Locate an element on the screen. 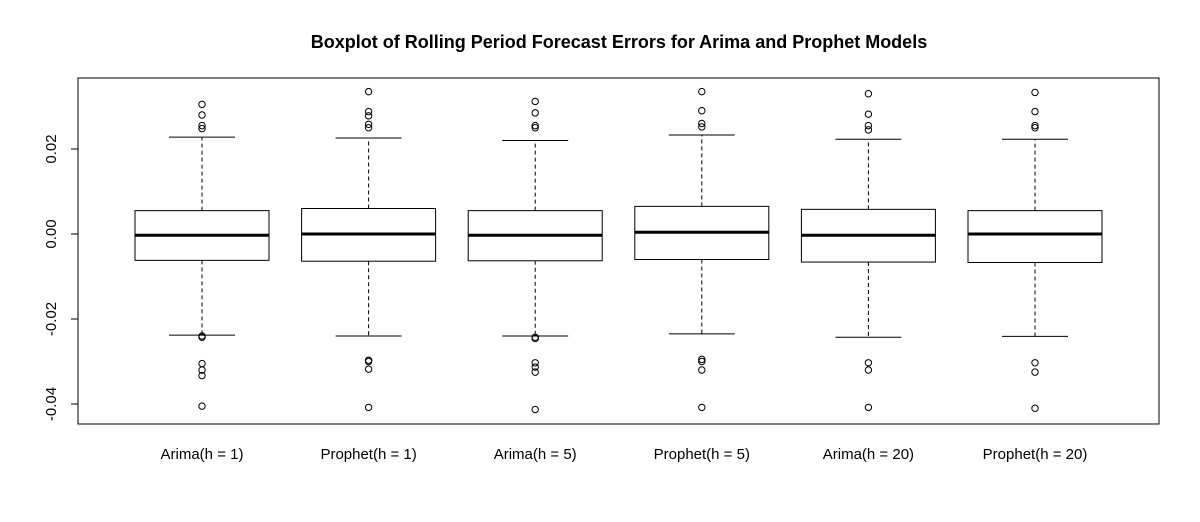 This screenshot has width=1200, height=522. x-tick-label: Arima(h = 5) is located at coordinates (535, 454).